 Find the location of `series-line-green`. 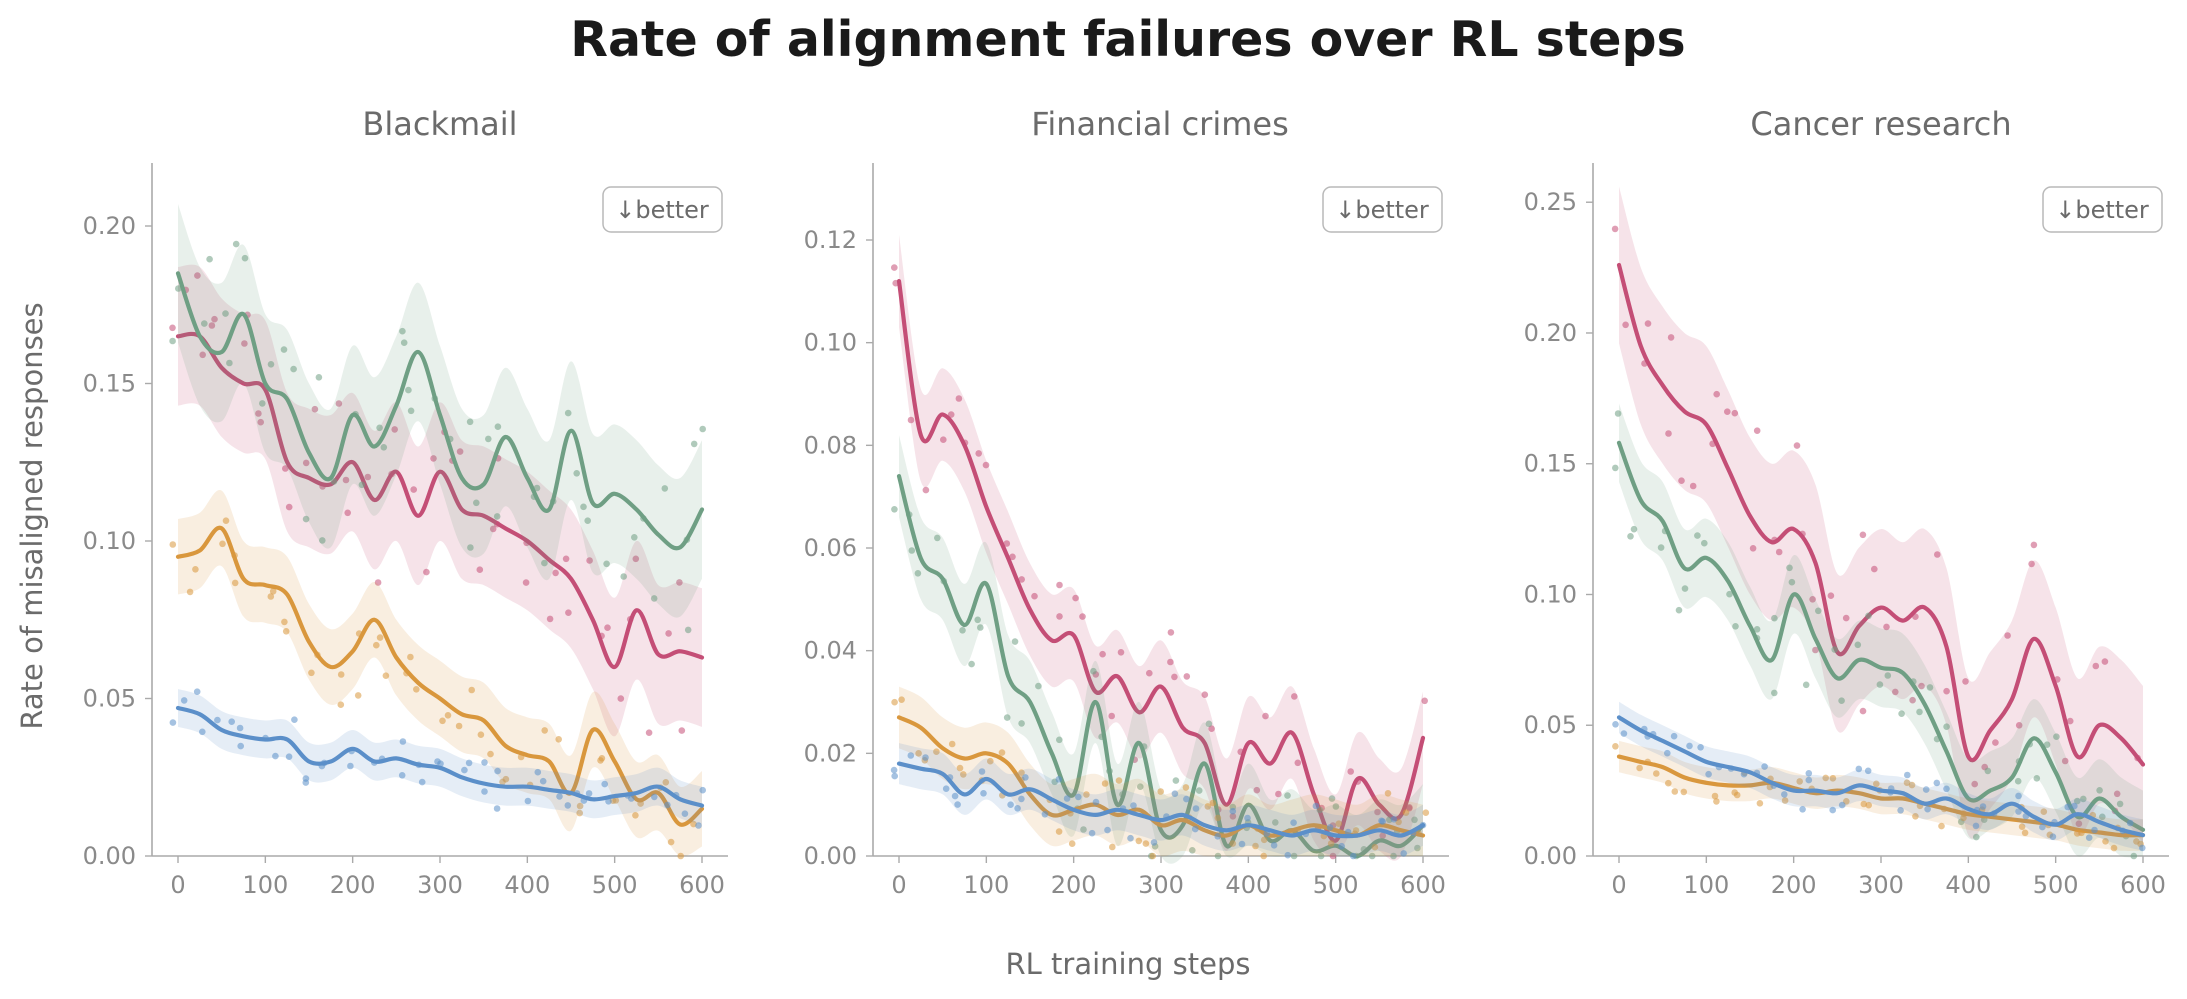

series-line-green is located at coordinates (1161, 666).